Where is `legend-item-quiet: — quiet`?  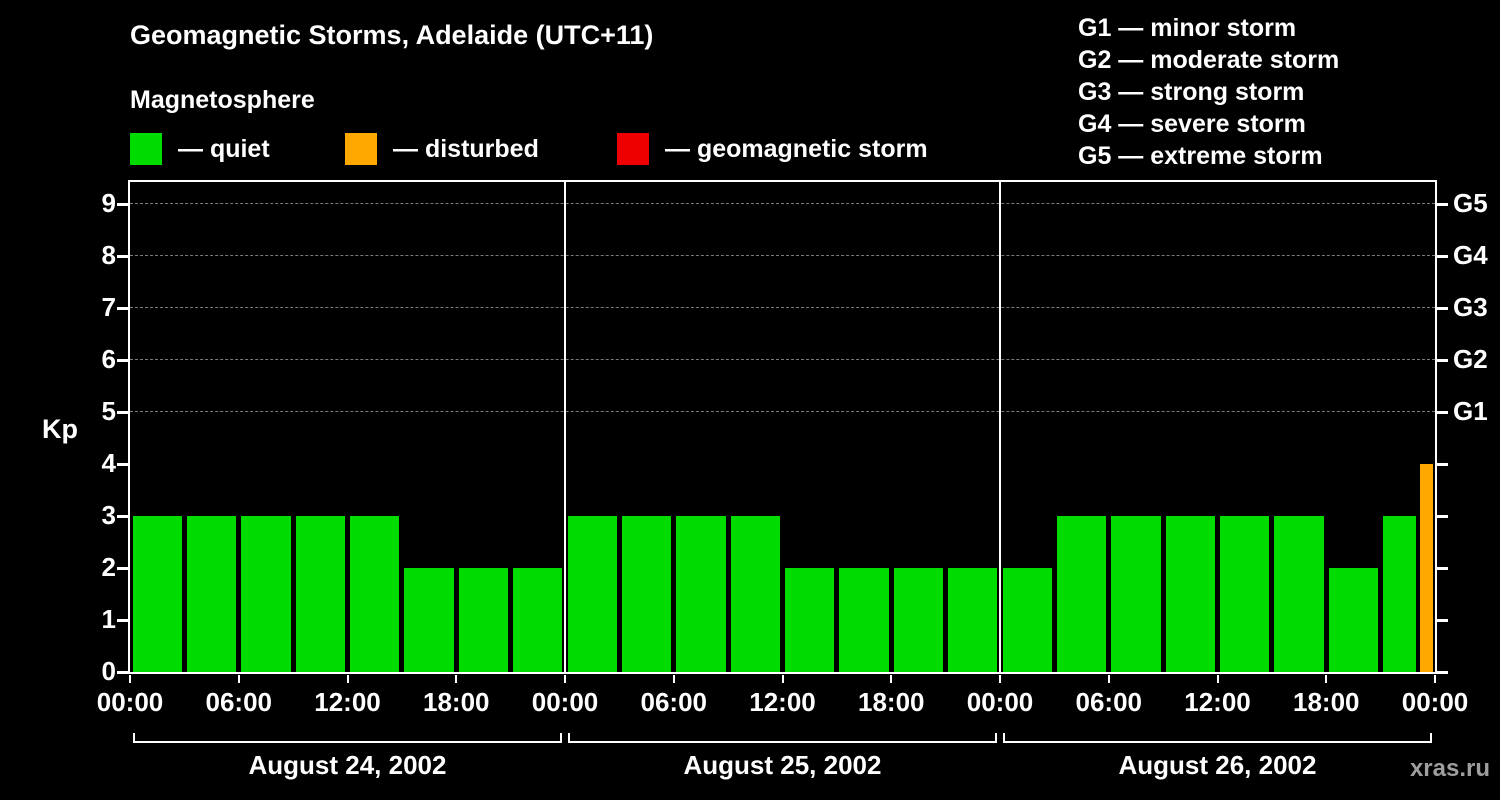
legend-item-quiet: — quiet is located at coordinates (200, 149).